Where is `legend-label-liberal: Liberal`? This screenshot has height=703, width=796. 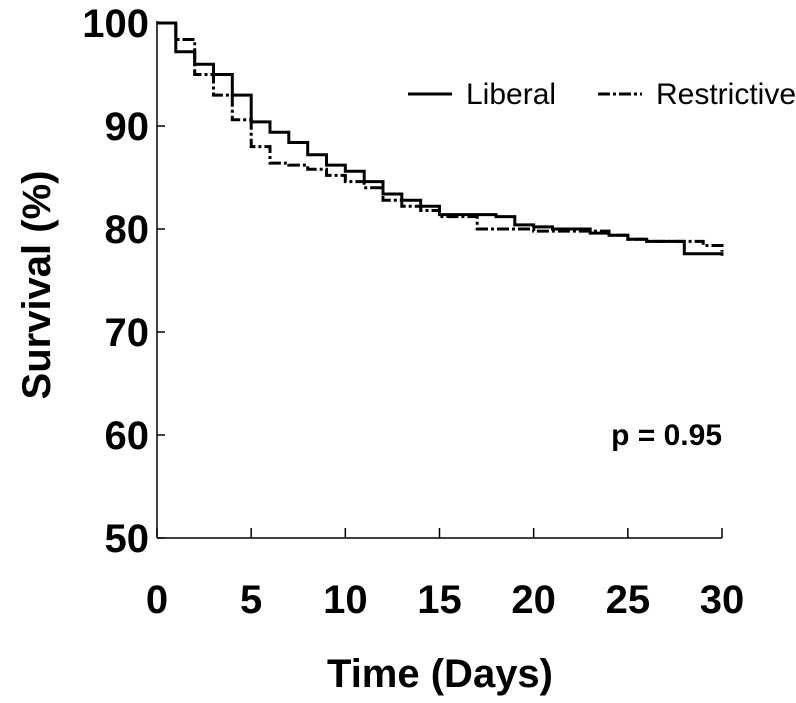
legend-label-liberal: Liberal is located at coordinates (511, 94).